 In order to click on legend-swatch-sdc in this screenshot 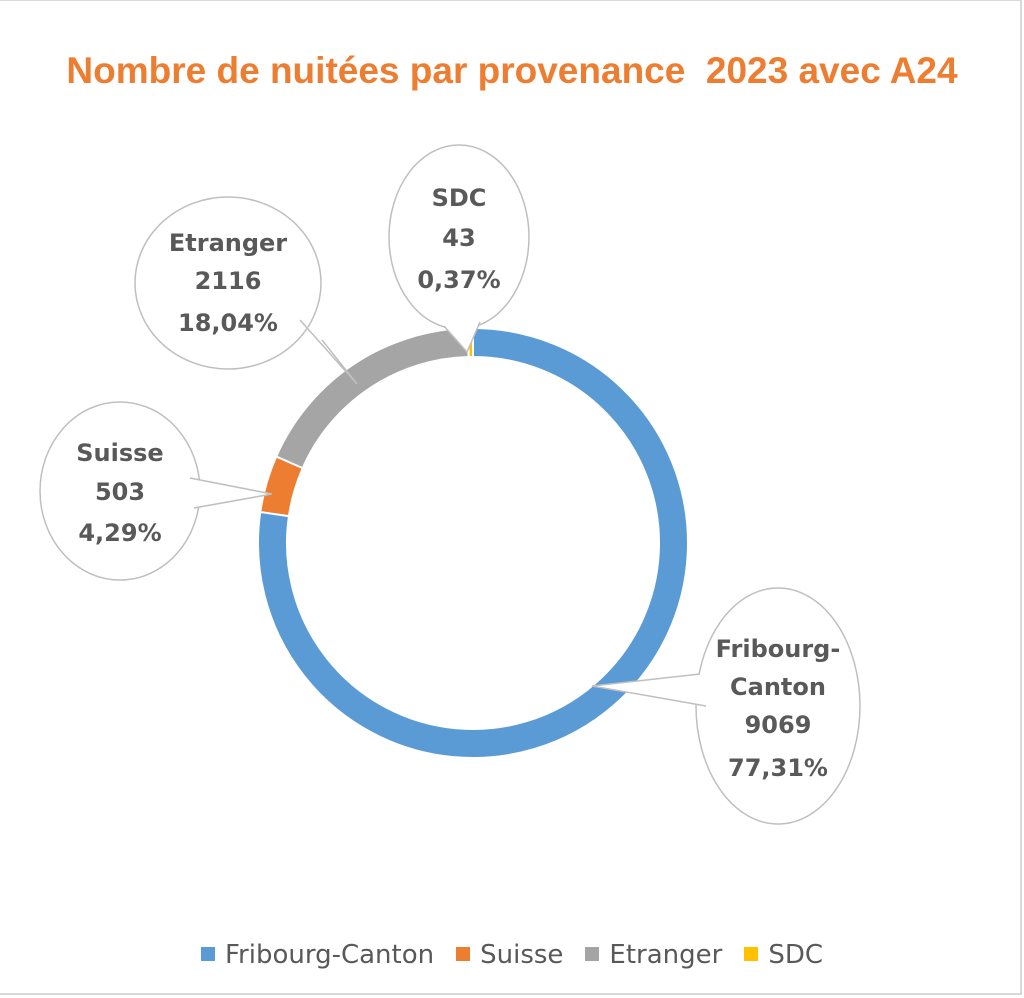, I will do `click(751, 954)`.